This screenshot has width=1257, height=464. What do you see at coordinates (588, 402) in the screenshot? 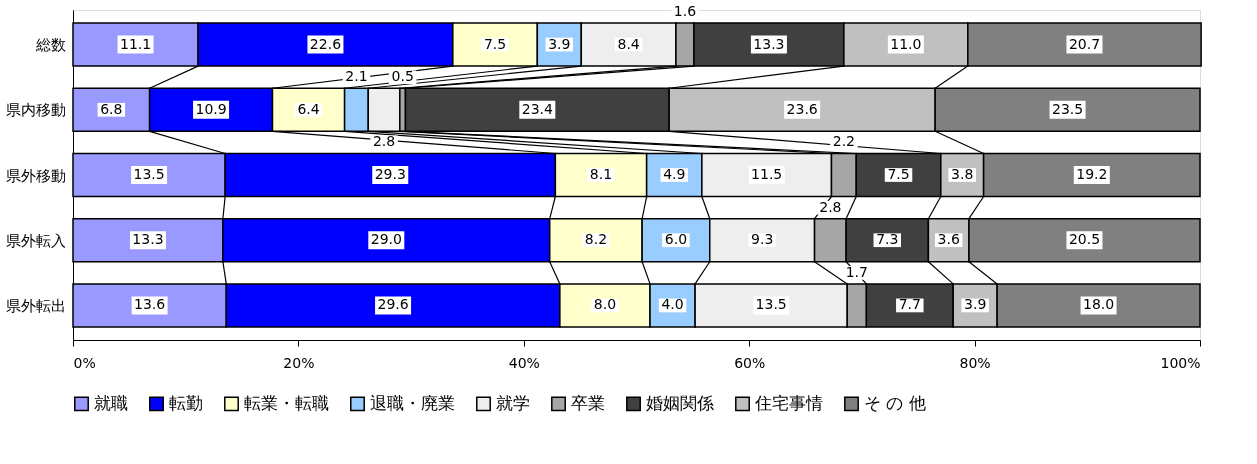
I see `legend-label: 卒業` at bounding box center [588, 402].